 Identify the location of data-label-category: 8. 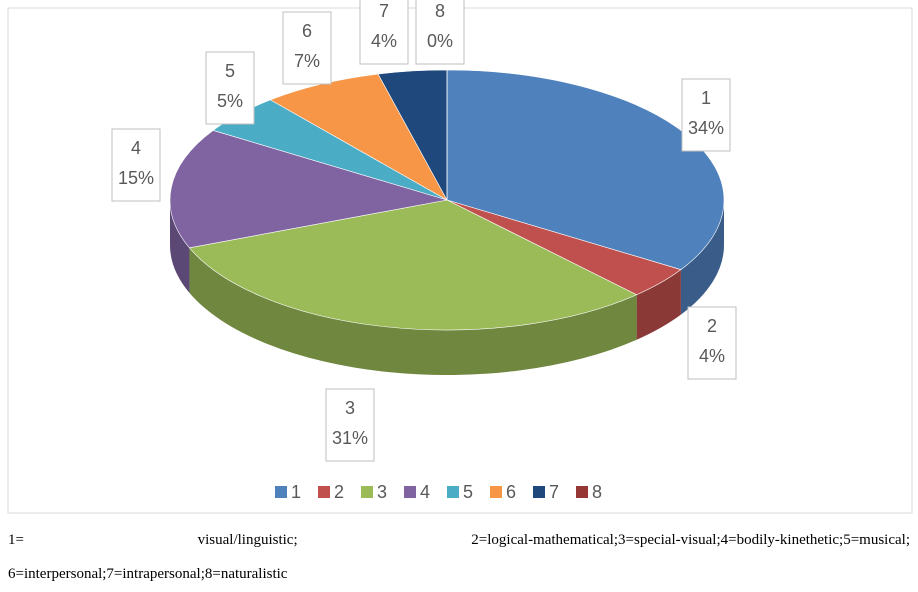
(440, 11).